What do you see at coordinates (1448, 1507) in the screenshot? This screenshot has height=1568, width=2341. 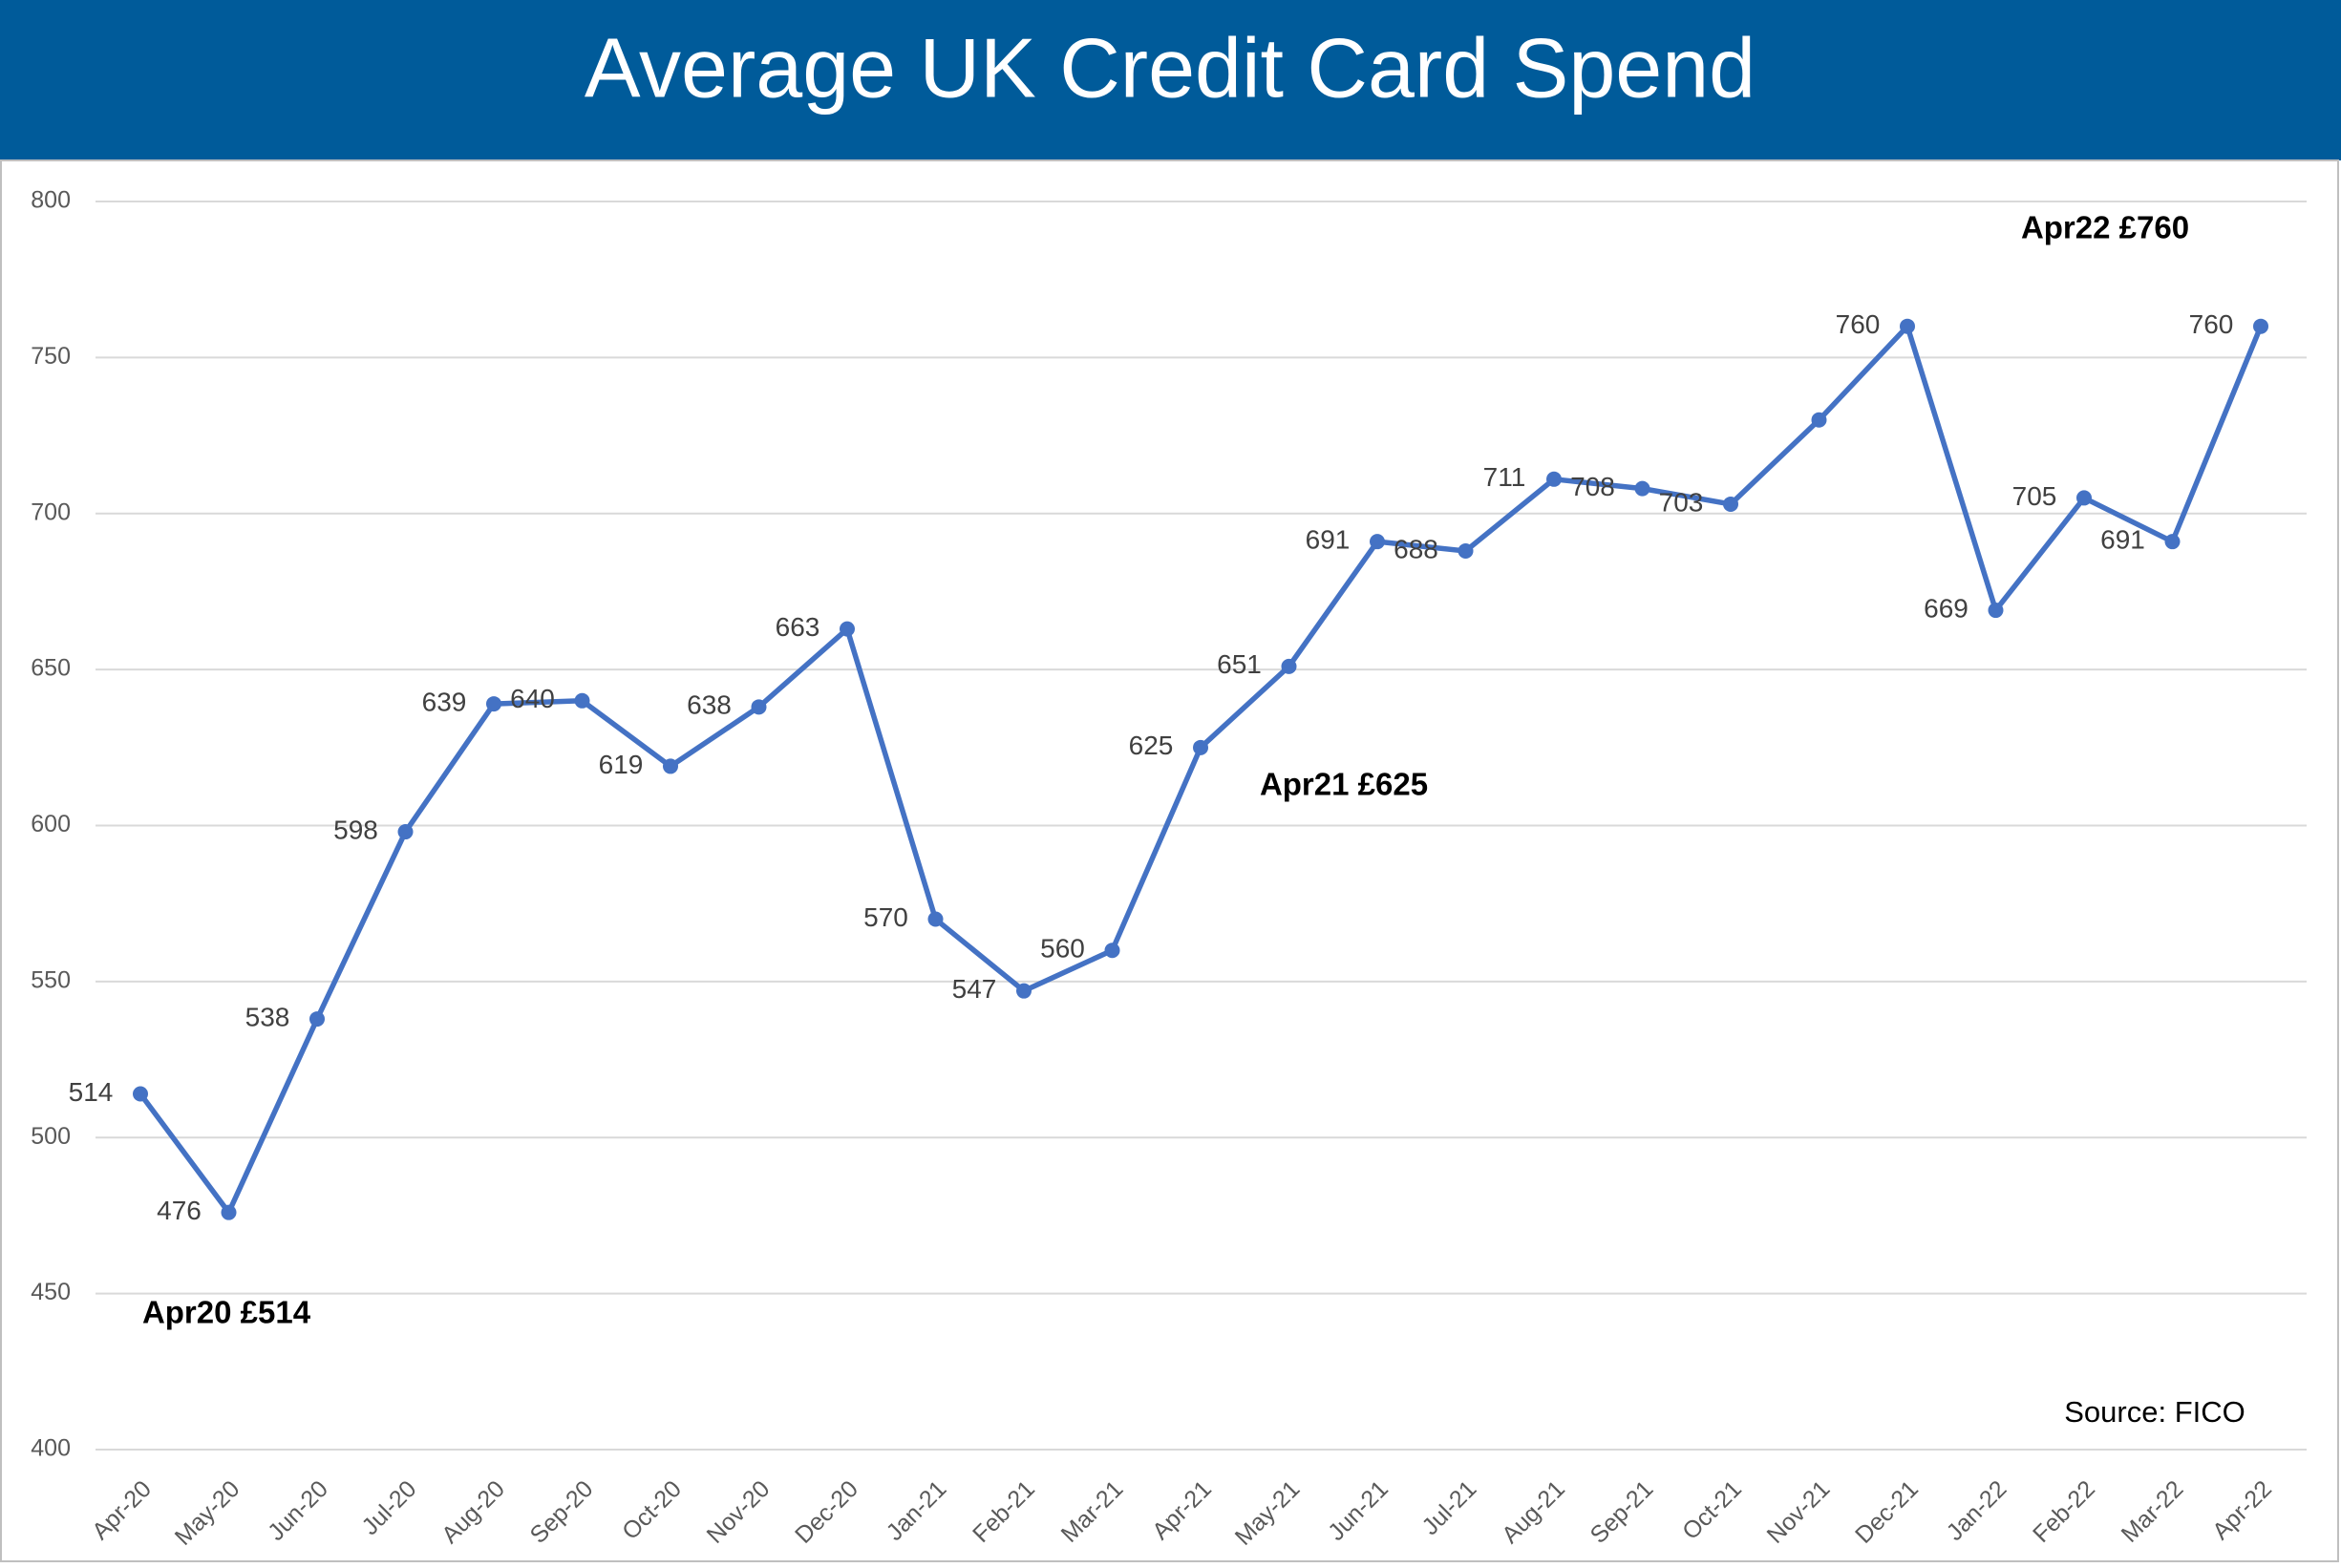 I see `x-tick-label: Jul-21` at bounding box center [1448, 1507].